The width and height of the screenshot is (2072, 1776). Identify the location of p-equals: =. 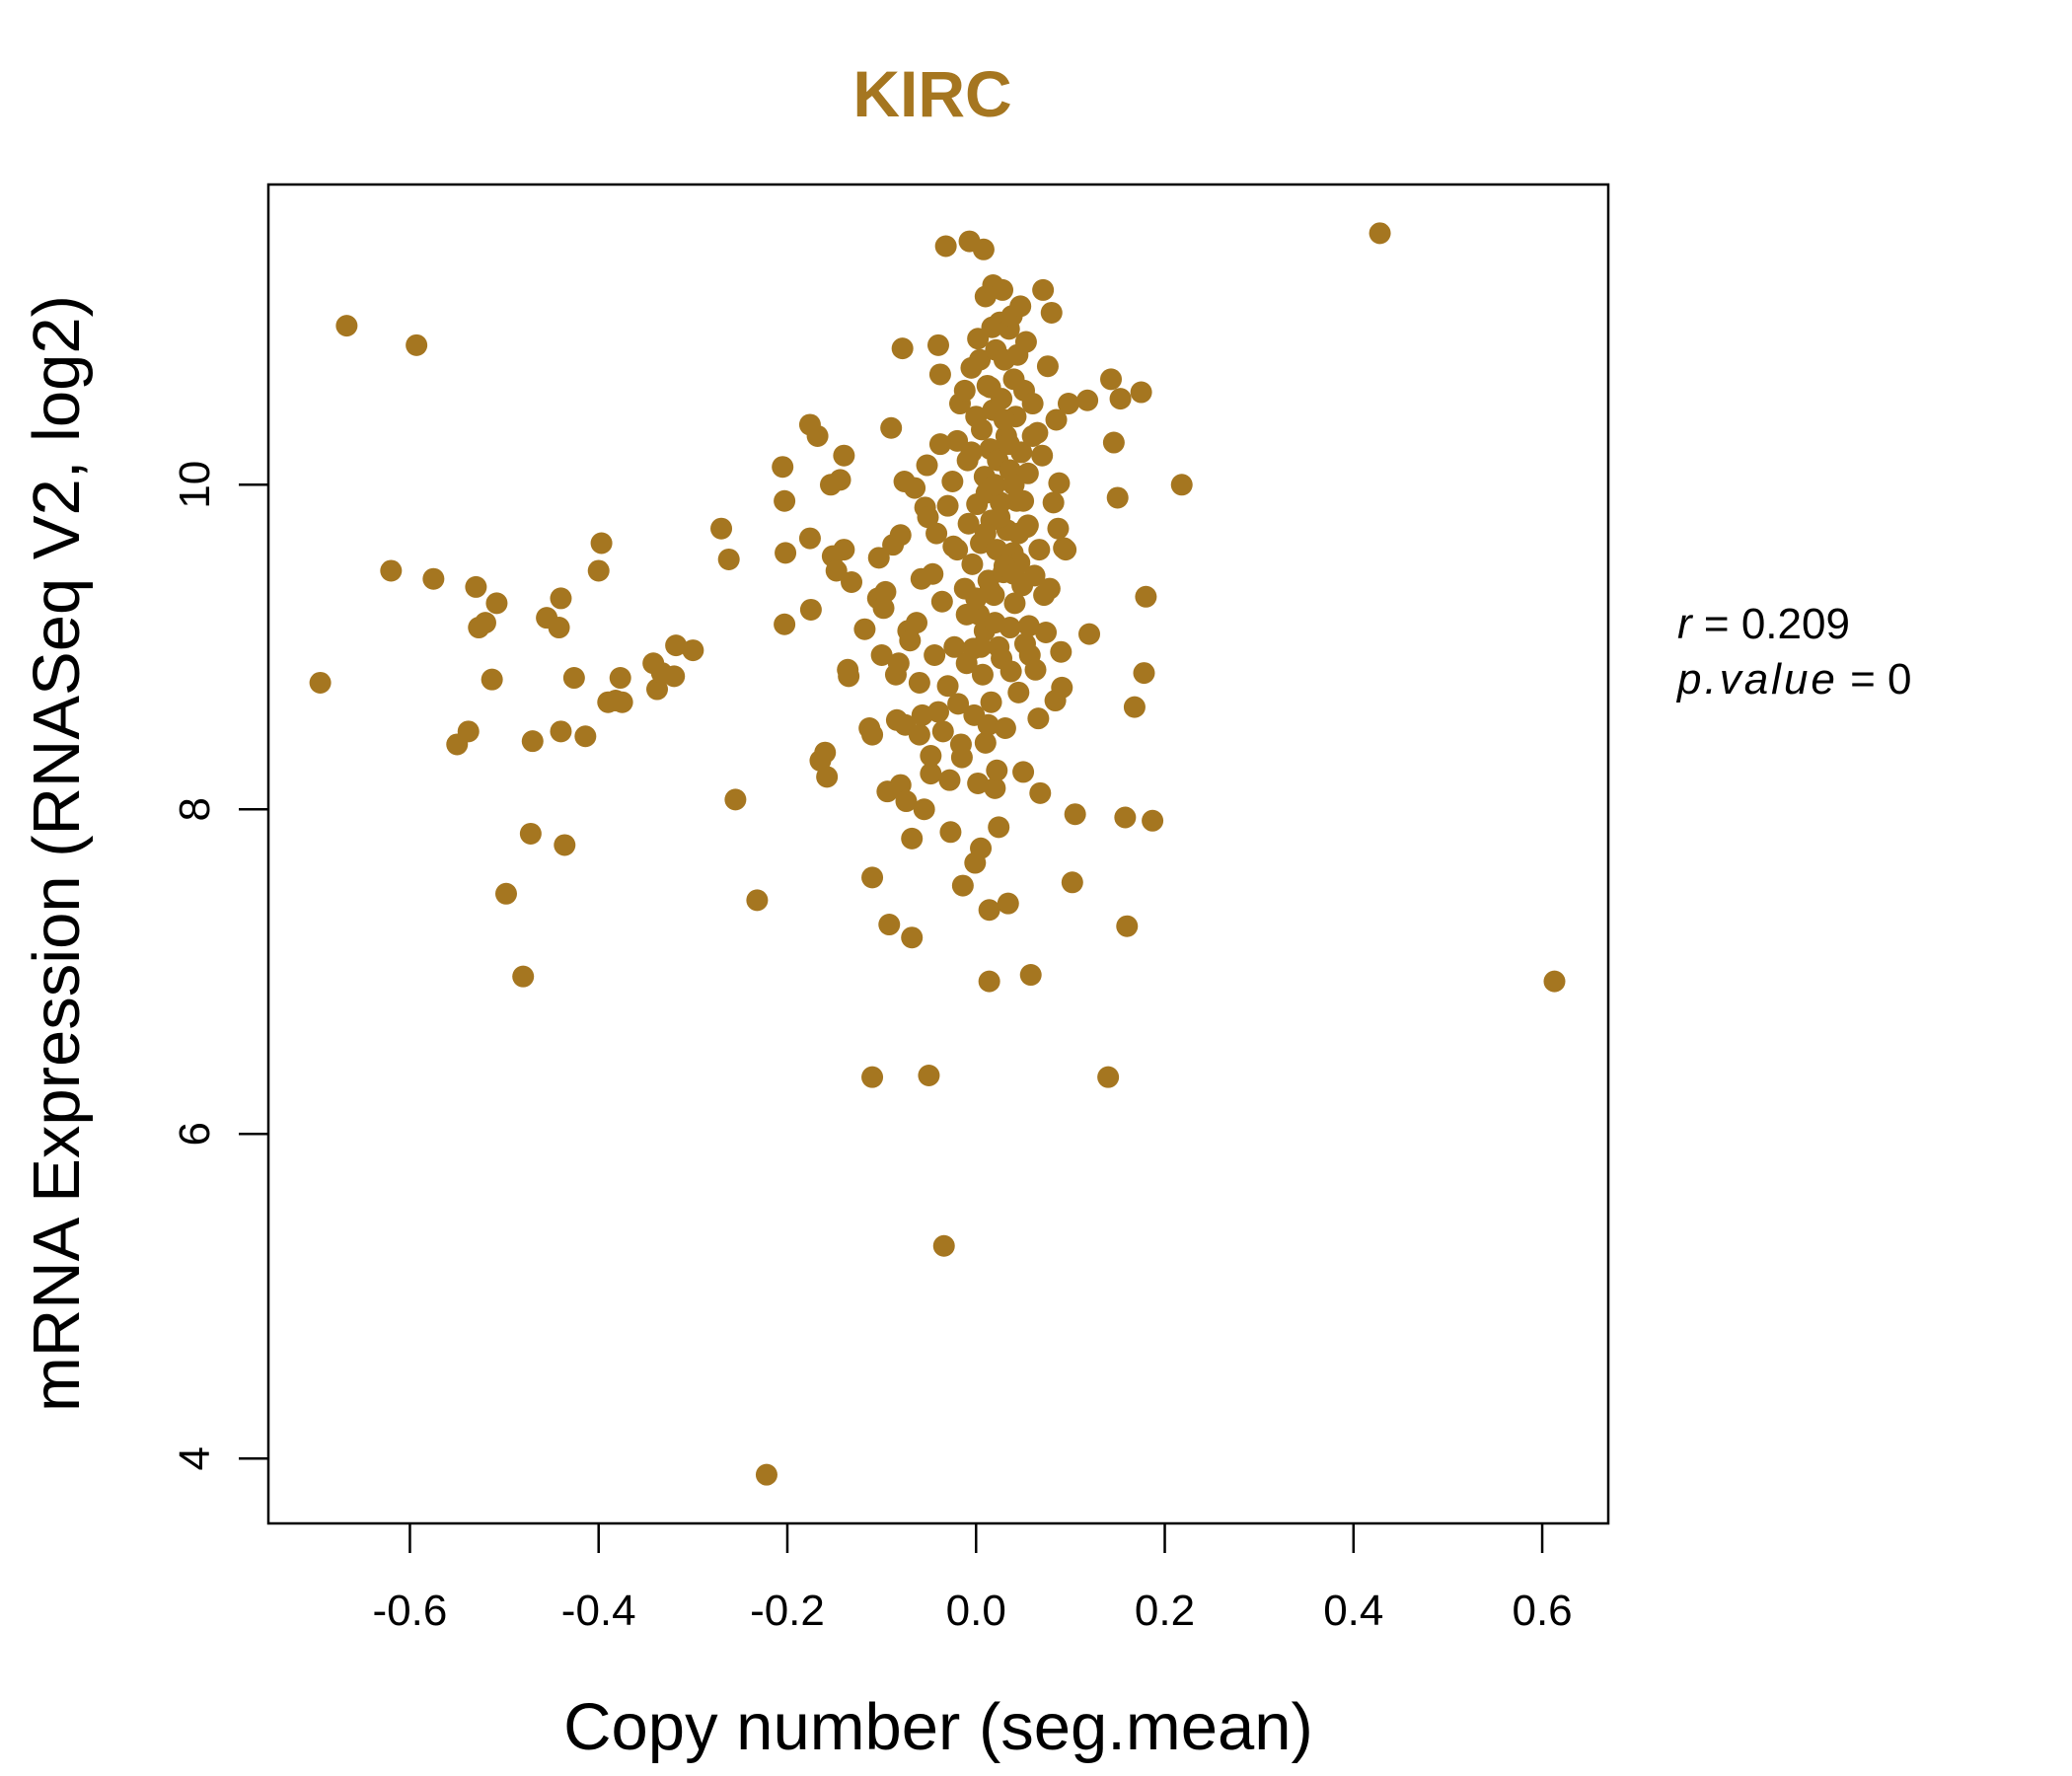
(1862, 679).